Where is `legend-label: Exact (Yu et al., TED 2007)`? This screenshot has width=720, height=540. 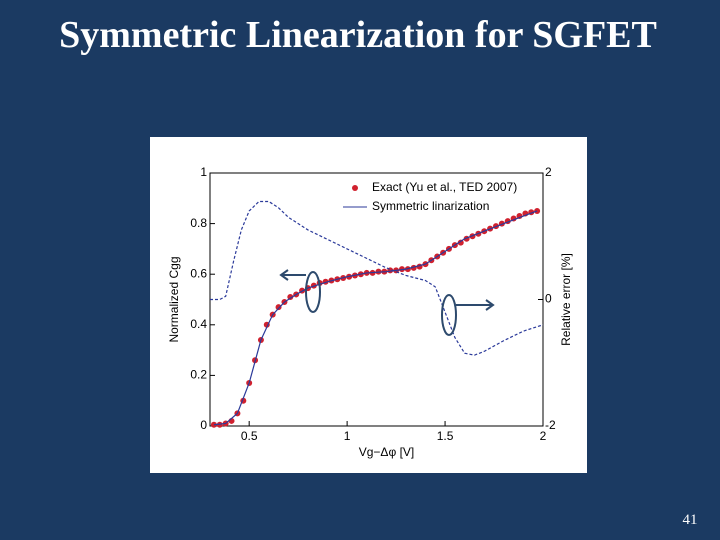
legend-label: Exact (Yu et al., TED 2007) is located at coordinates (444, 187).